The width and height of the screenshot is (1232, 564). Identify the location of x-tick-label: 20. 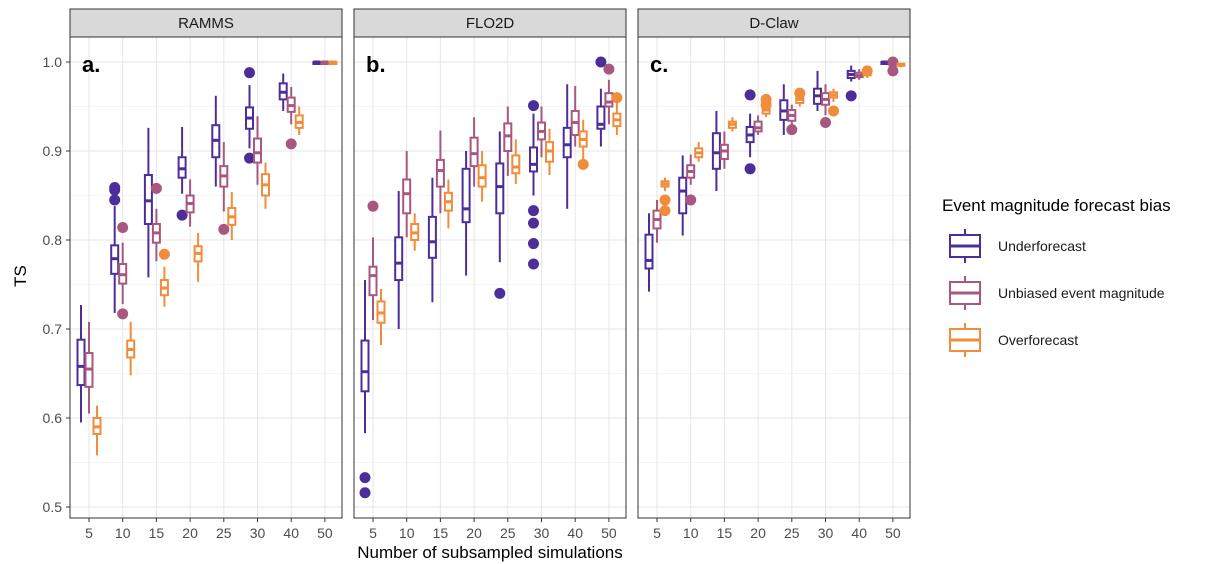
(190, 533).